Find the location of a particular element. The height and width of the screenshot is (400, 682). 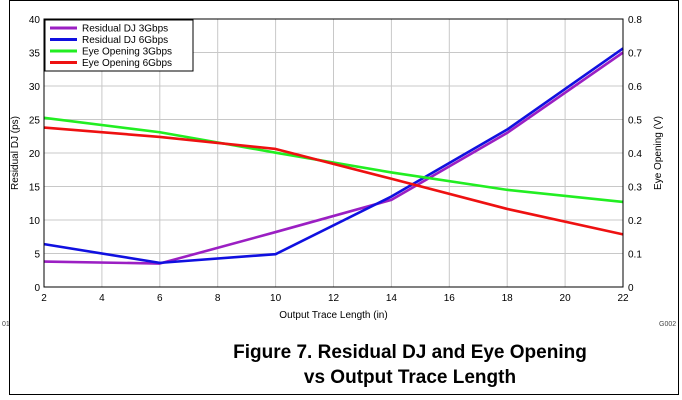

y2-tick-label: 0.8 is located at coordinates (635, 20).